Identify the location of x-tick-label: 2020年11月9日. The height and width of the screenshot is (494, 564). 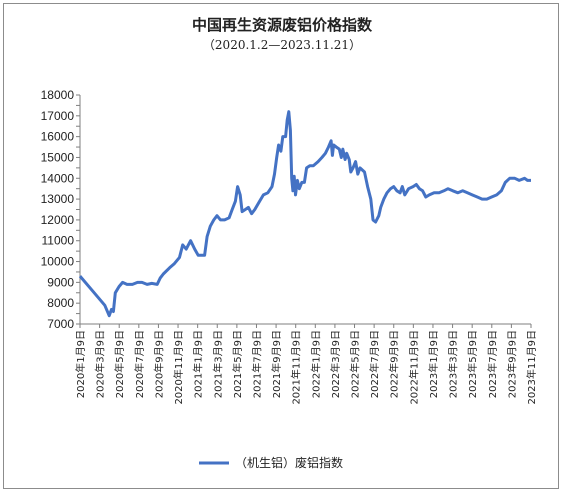
(178, 367).